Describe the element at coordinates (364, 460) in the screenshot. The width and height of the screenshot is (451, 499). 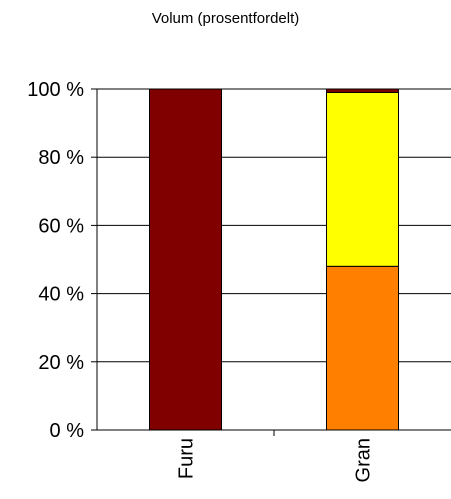
I see `x-tick-label: Gran` at that location.